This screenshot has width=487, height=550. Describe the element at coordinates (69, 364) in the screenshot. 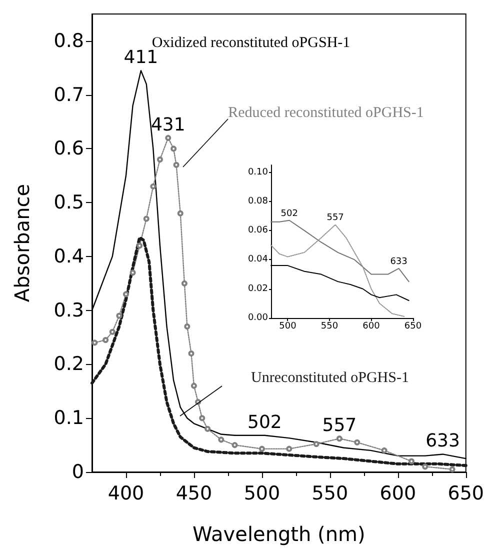

I see `y-tick-label: 0.2` at that location.